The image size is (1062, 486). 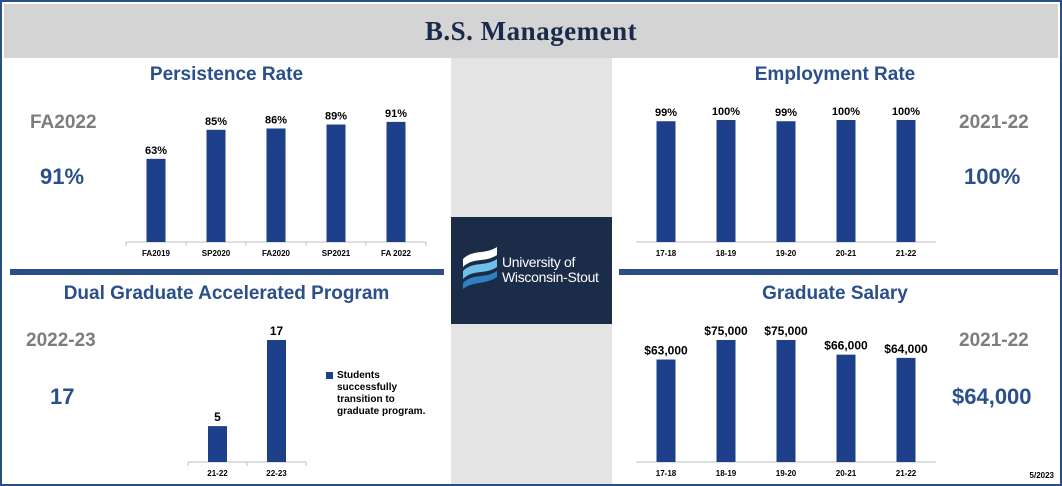 I want to click on salary-category-label: 17-18, so click(x=666, y=473).